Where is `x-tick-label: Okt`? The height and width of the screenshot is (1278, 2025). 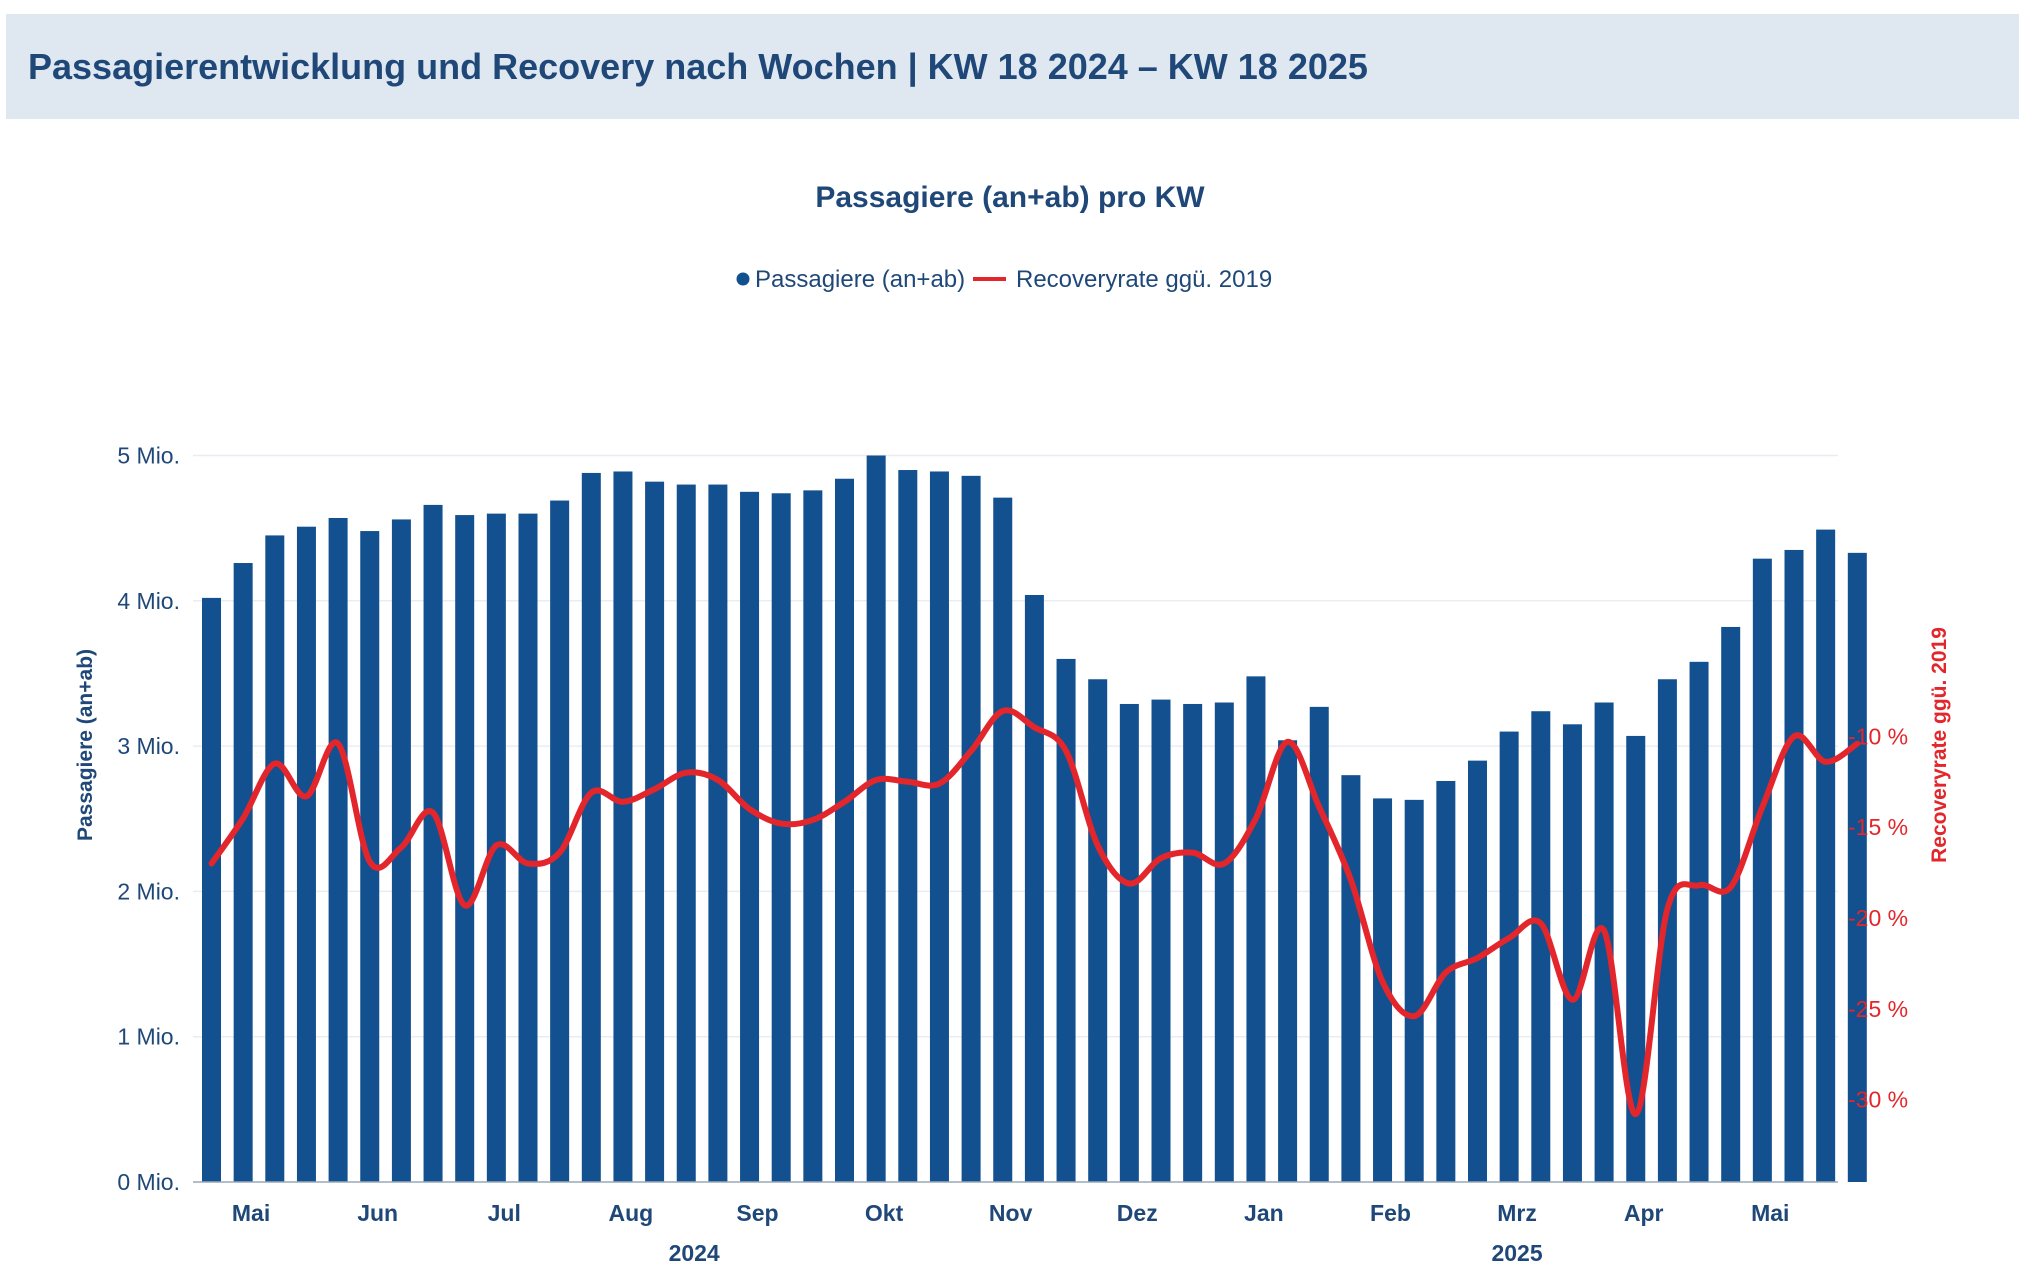
x-tick-label: Okt is located at coordinates (884, 1213).